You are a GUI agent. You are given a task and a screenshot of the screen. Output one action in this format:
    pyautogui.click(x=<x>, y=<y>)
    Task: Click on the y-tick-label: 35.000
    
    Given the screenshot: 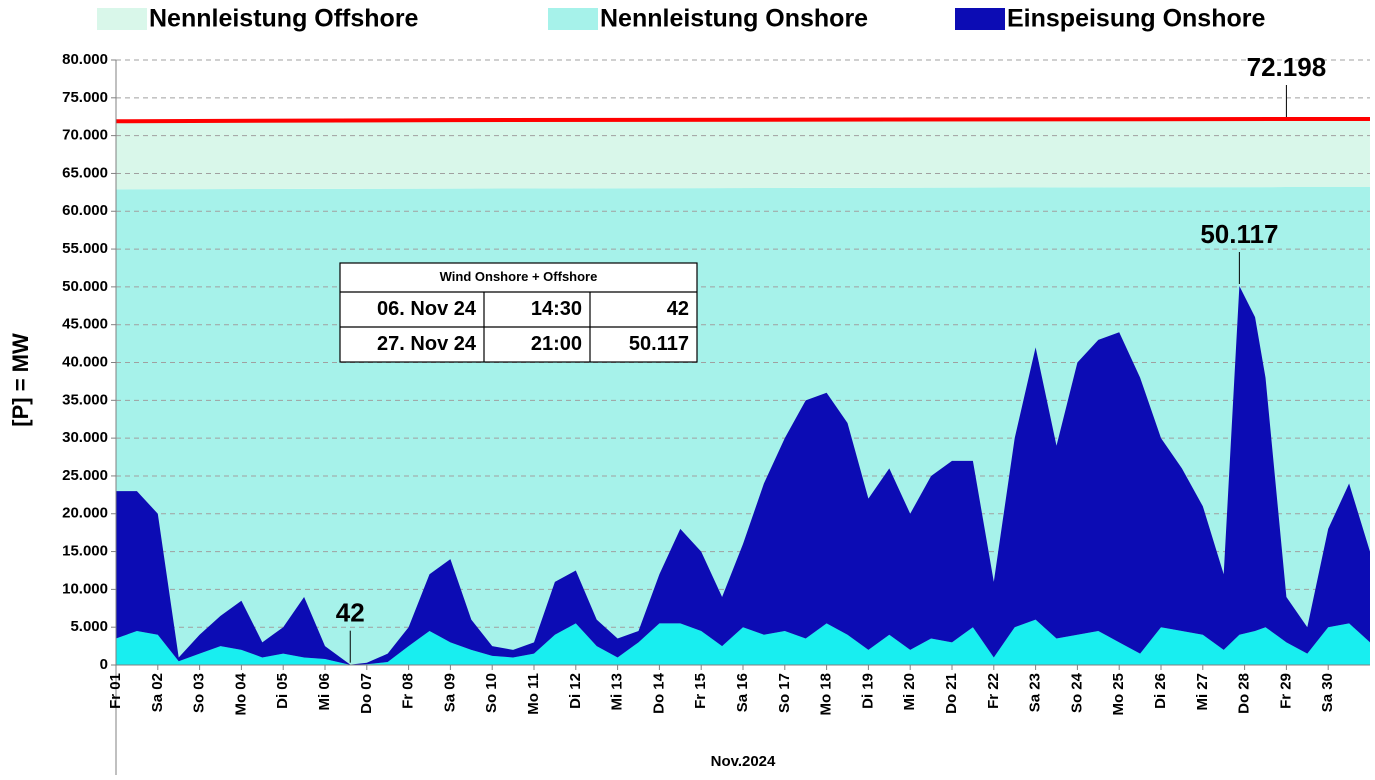 What is the action you would take?
    pyautogui.click(x=85, y=399)
    